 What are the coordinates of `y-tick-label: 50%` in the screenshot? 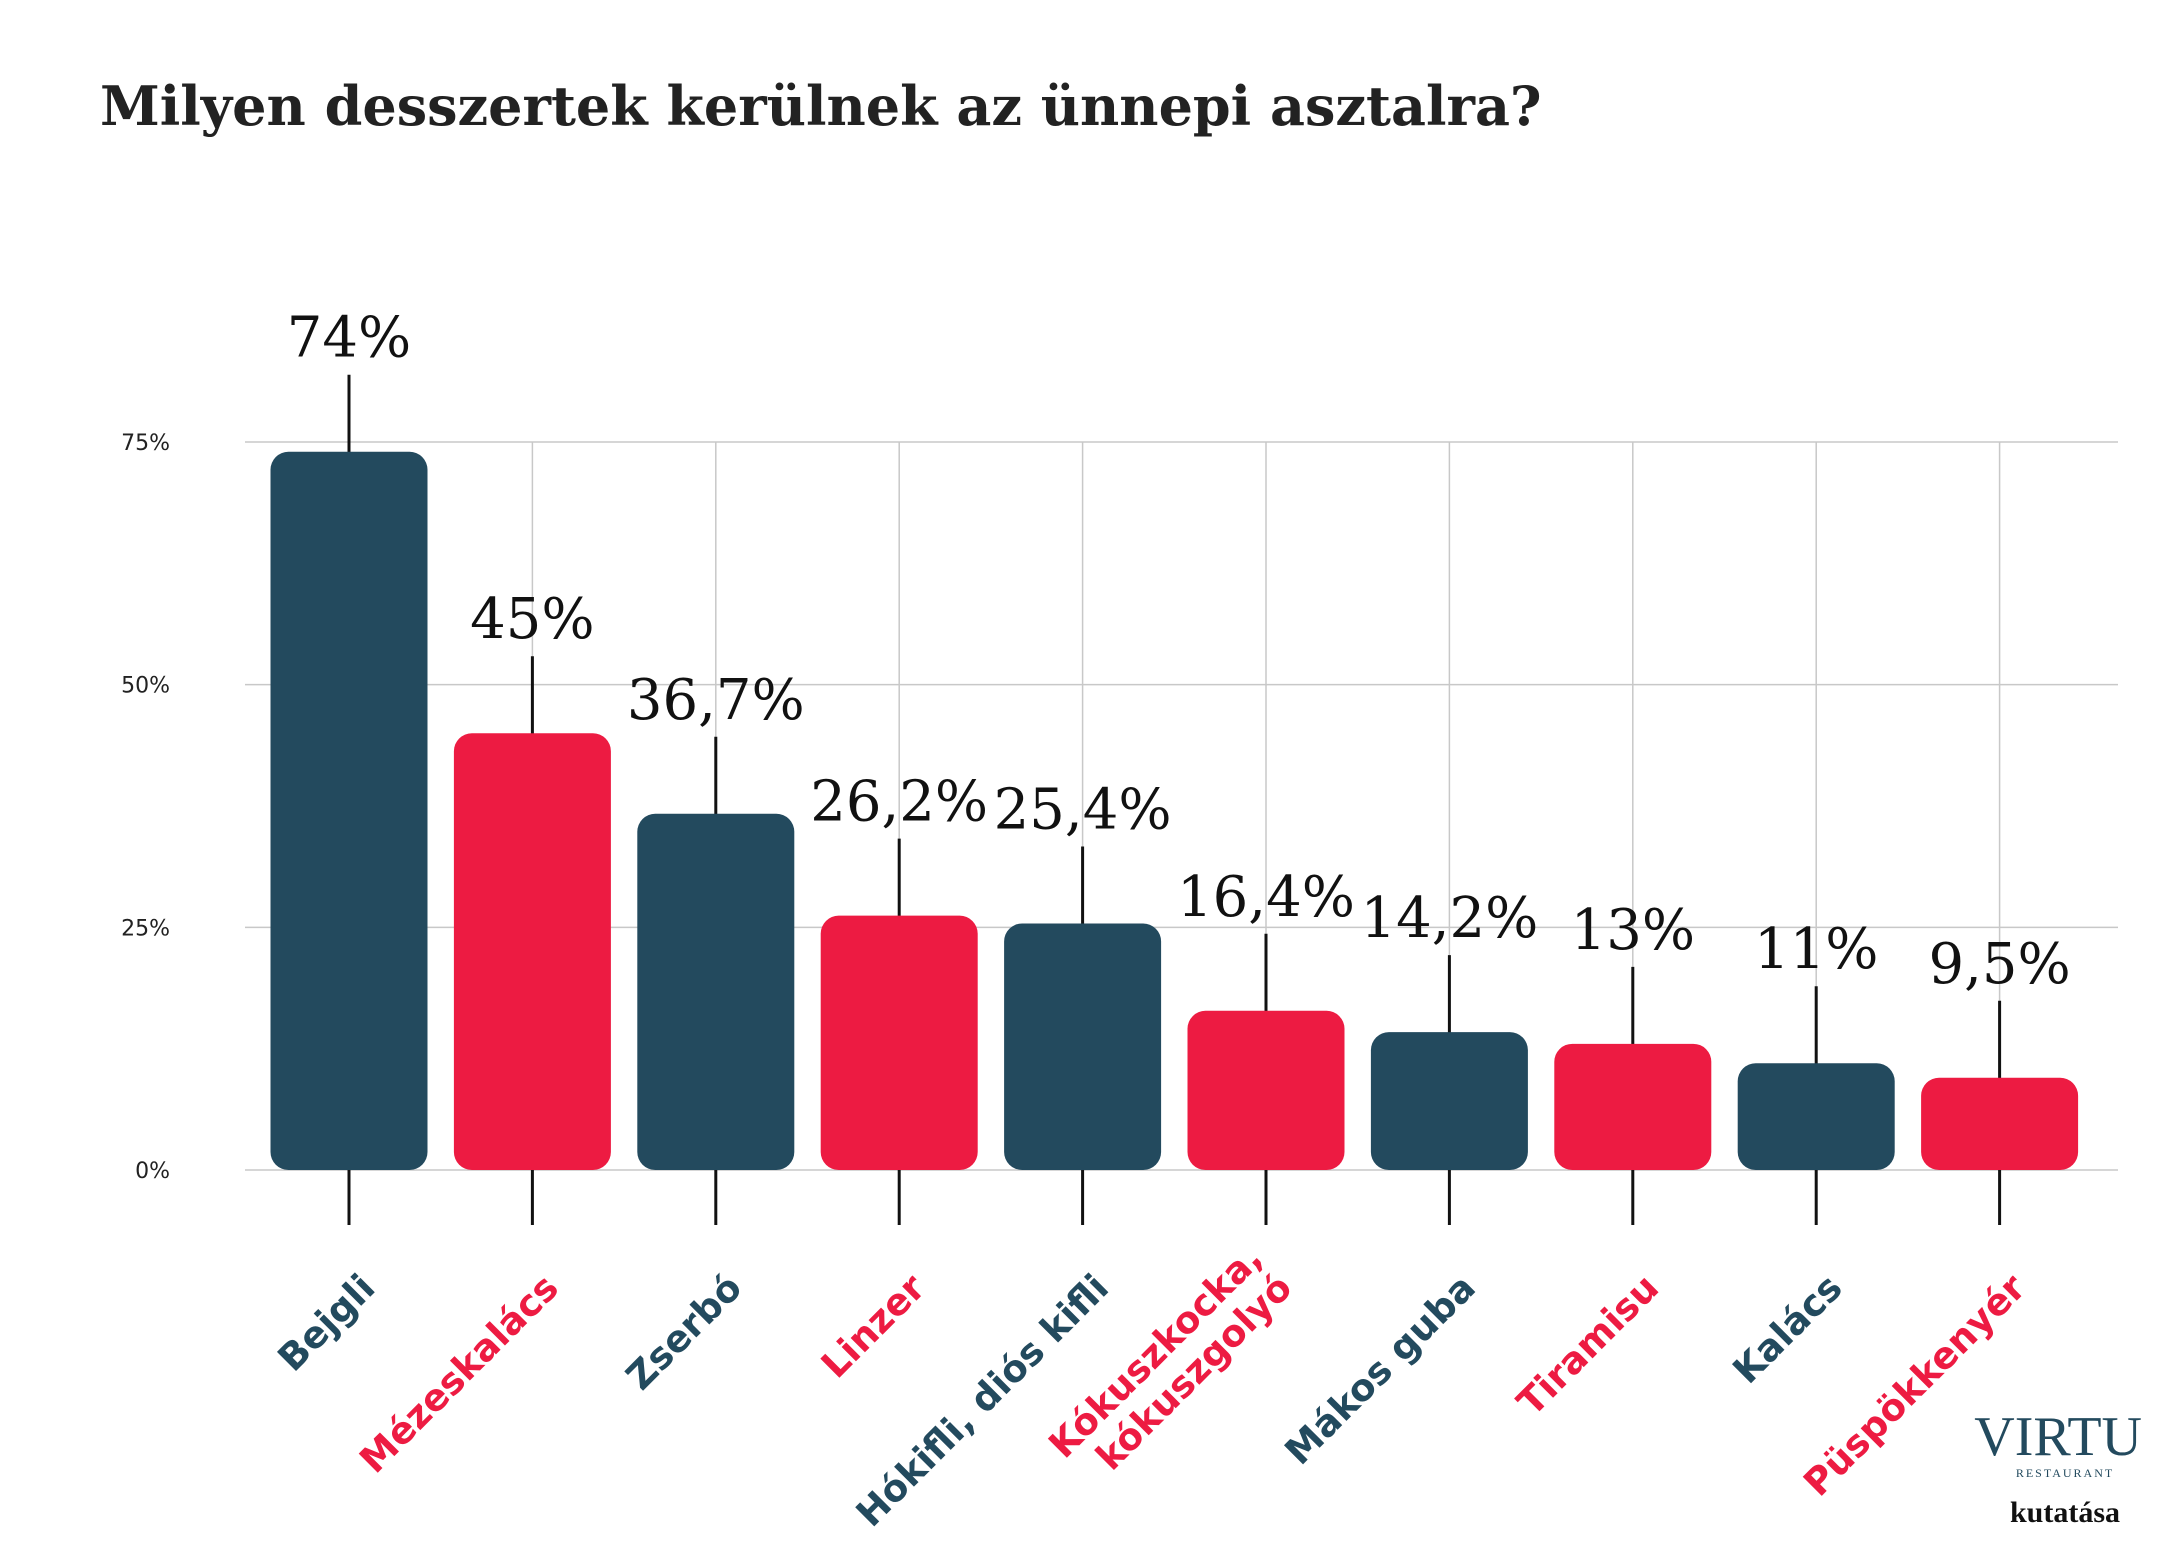 It's located at (145, 686).